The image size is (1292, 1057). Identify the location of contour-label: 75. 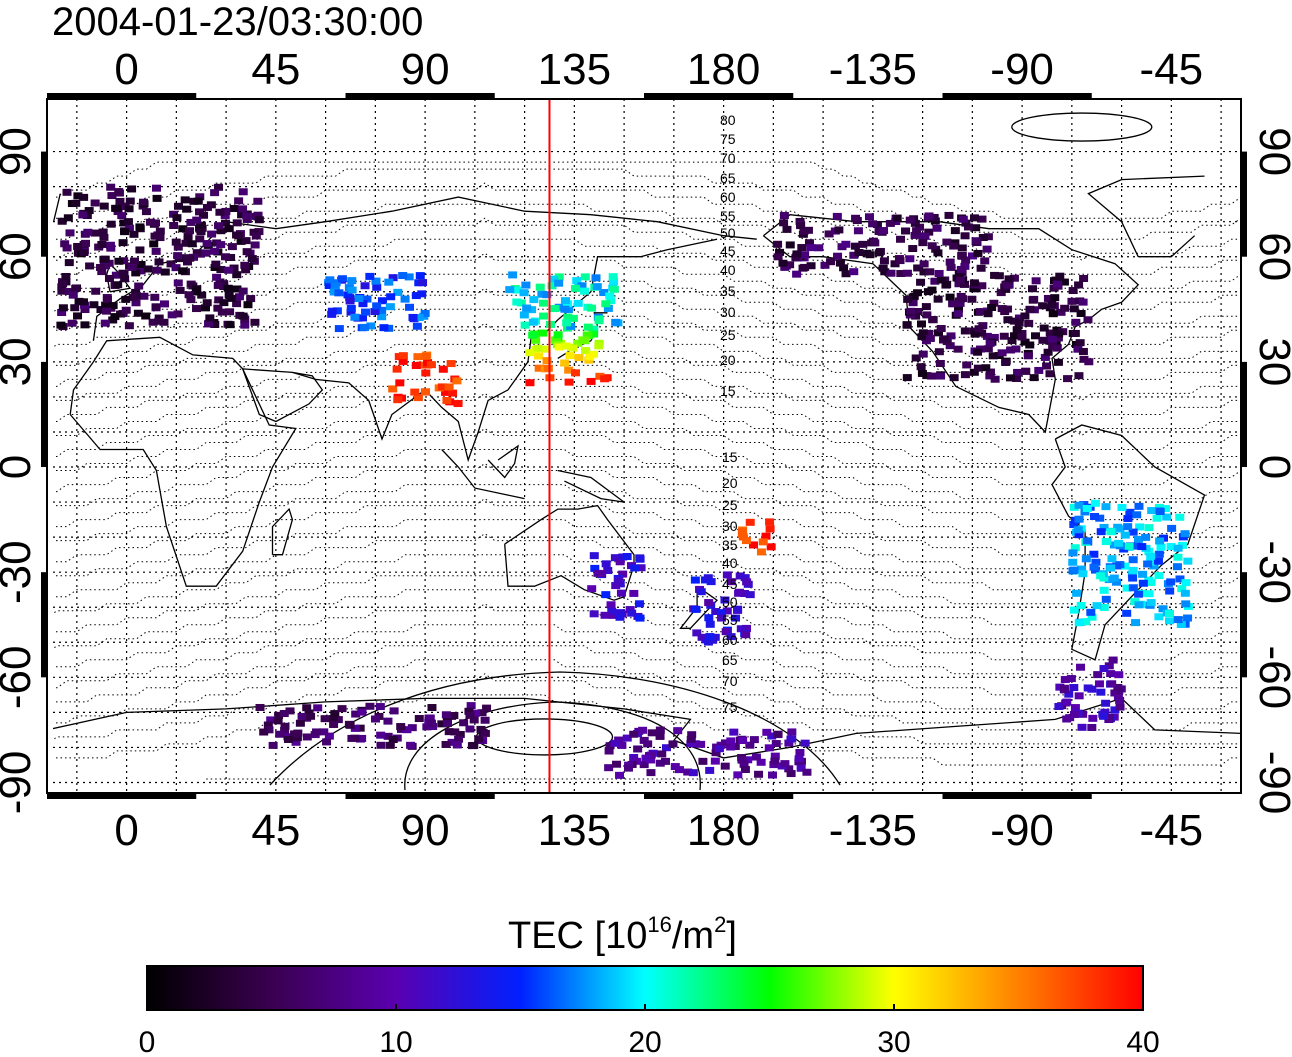
(730, 707).